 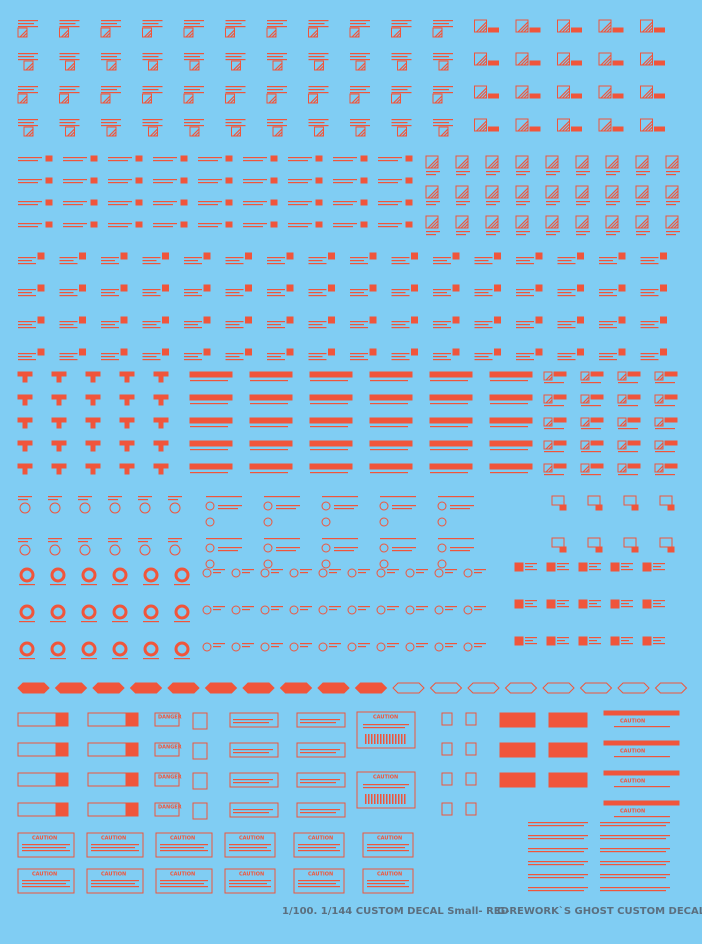 What do you see at coordinates (170, 778) in the screenshot?
I see `decal-label: DANGER` at bounding box center [170, 778].